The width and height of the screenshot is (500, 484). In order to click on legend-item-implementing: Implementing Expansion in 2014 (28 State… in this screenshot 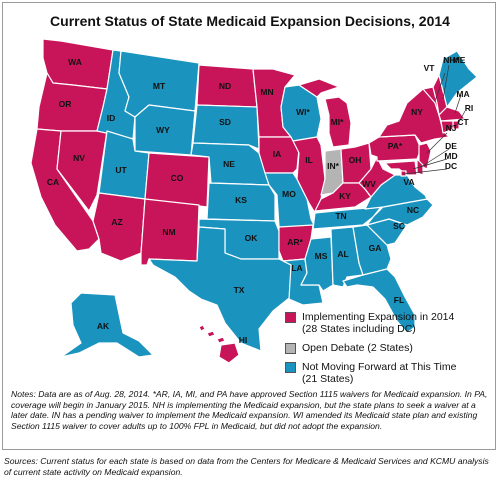, I will do `click(390, 323)`.